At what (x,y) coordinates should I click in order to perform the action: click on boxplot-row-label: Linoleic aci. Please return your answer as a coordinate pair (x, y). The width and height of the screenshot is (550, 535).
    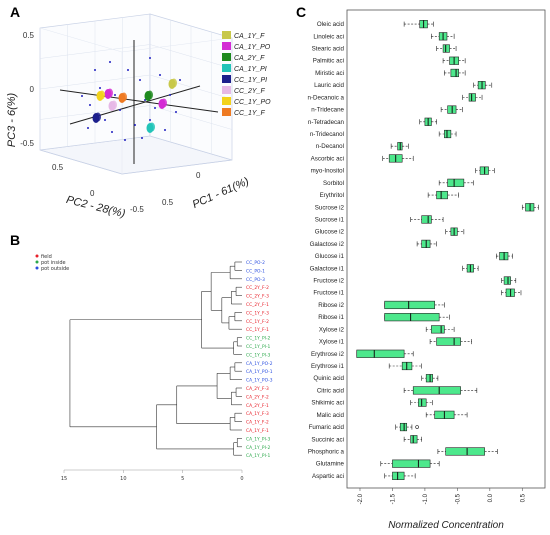
    Looking at the image, I should click on (328, 36).